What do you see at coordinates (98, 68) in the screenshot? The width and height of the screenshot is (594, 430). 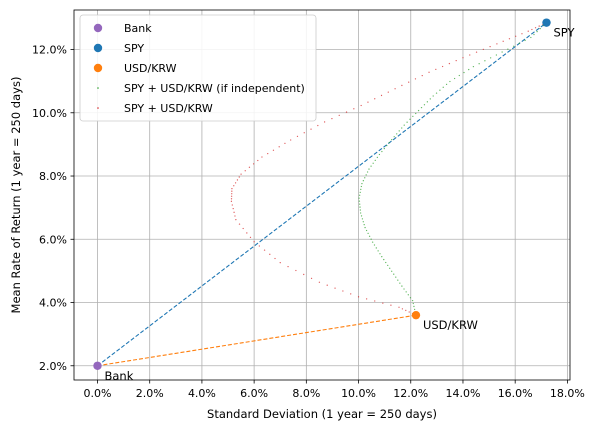 I see `legend-marker` at bounding box center [98, 68].